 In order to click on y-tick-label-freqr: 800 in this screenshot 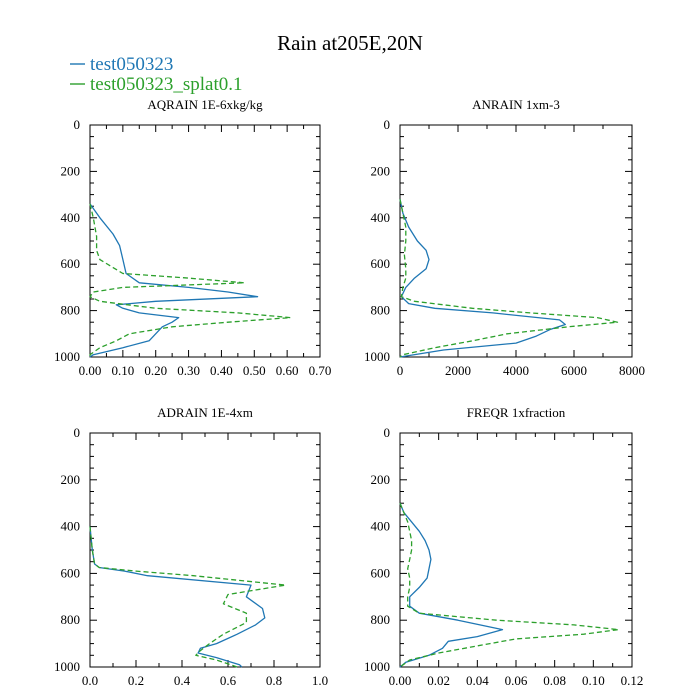, I will do `click(381, 619)`.